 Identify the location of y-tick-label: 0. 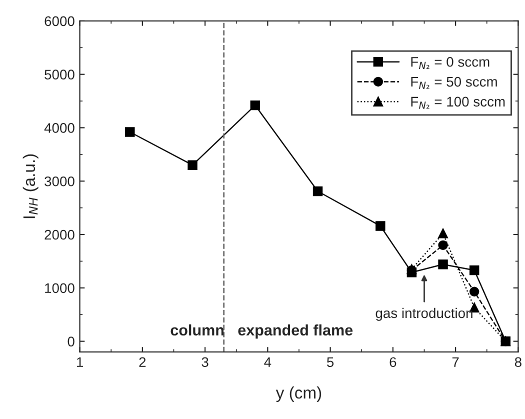
(71, 341).